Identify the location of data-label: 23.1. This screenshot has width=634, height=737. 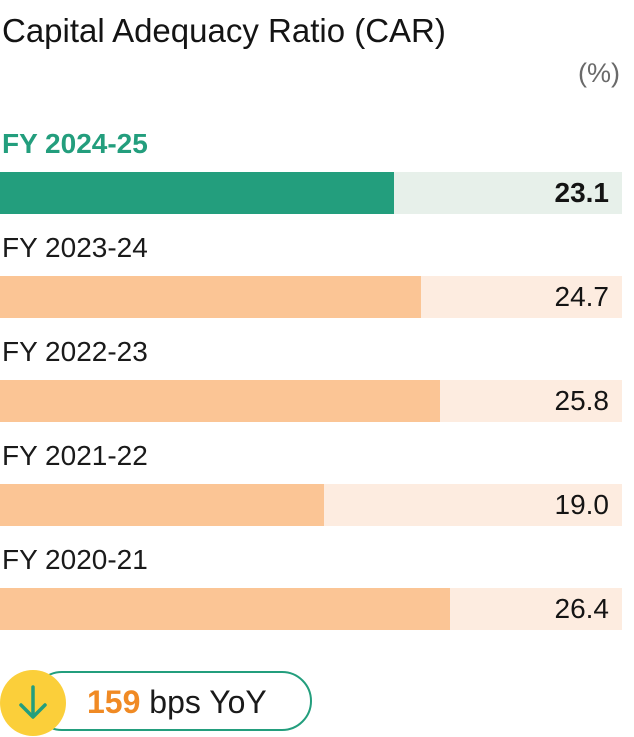
(582, 192).